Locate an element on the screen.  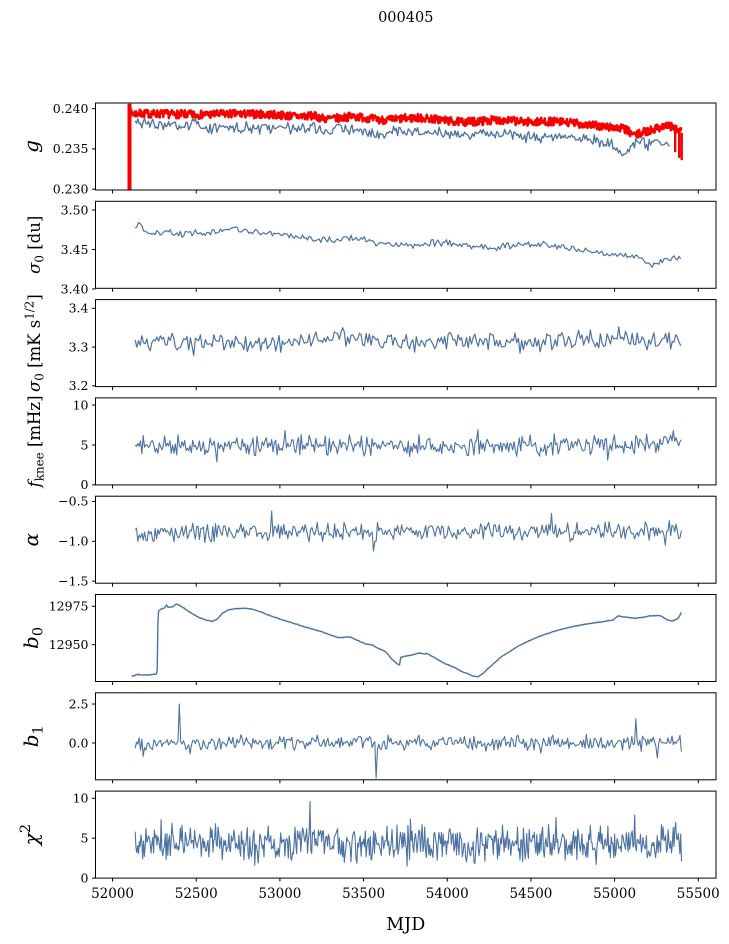
y-axis-label-sigma0-mks: σ0 [mK s1/2] is located at coordinates (34, 343).